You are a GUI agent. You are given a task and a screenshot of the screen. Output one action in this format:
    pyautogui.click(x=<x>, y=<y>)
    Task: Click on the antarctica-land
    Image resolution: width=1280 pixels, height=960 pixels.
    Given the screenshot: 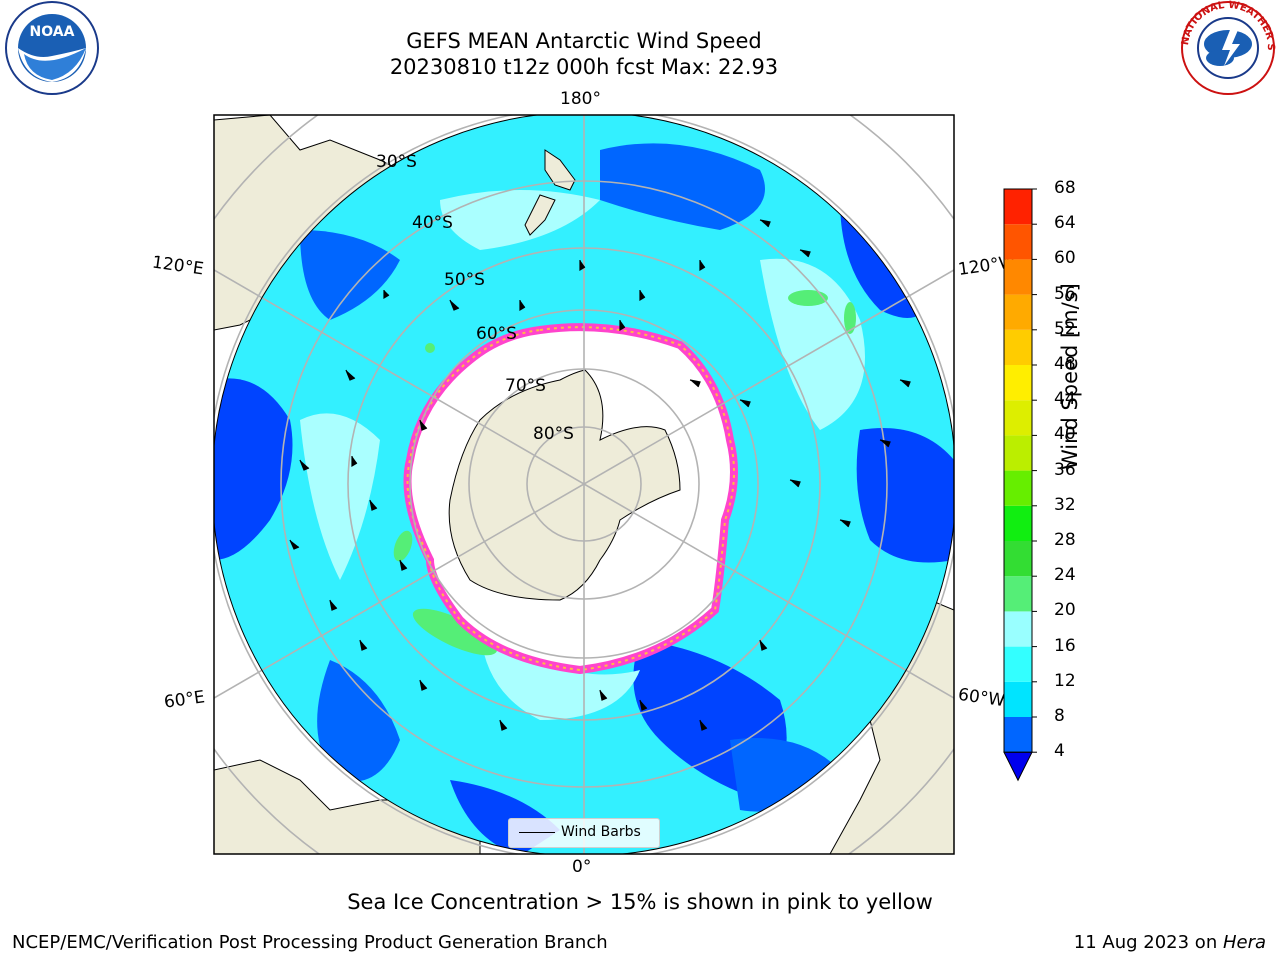 What is the action you would take?
    pyautogui.click(x=564, y=485)
    